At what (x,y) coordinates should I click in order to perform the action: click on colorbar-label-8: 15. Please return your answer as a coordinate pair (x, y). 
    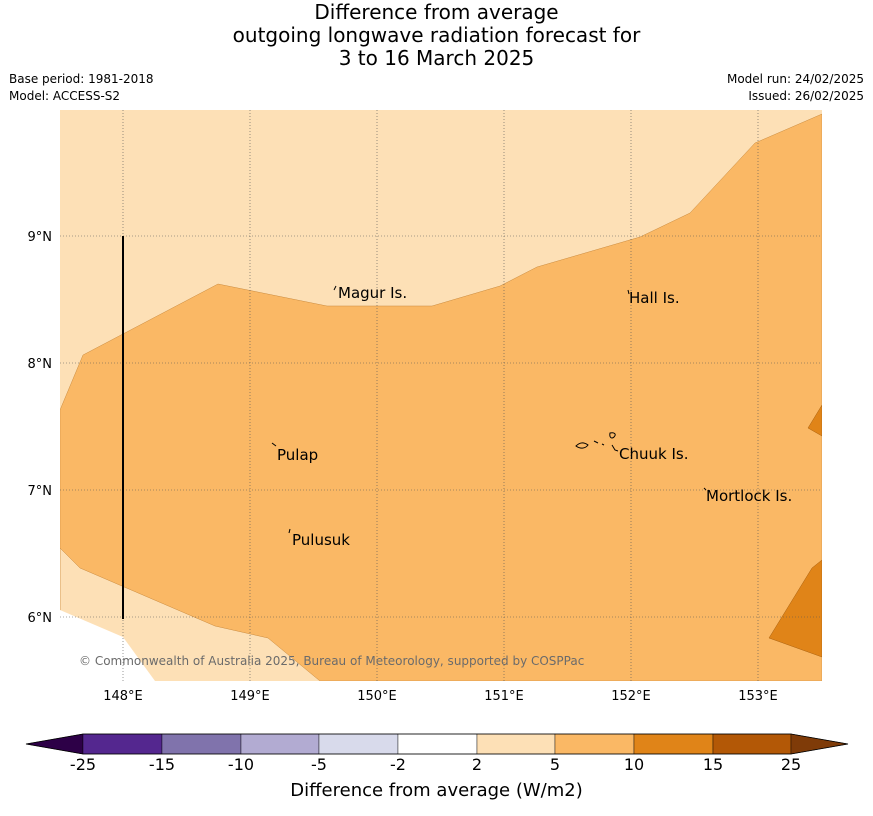
    Looking at the image, I should click on (713, 764).